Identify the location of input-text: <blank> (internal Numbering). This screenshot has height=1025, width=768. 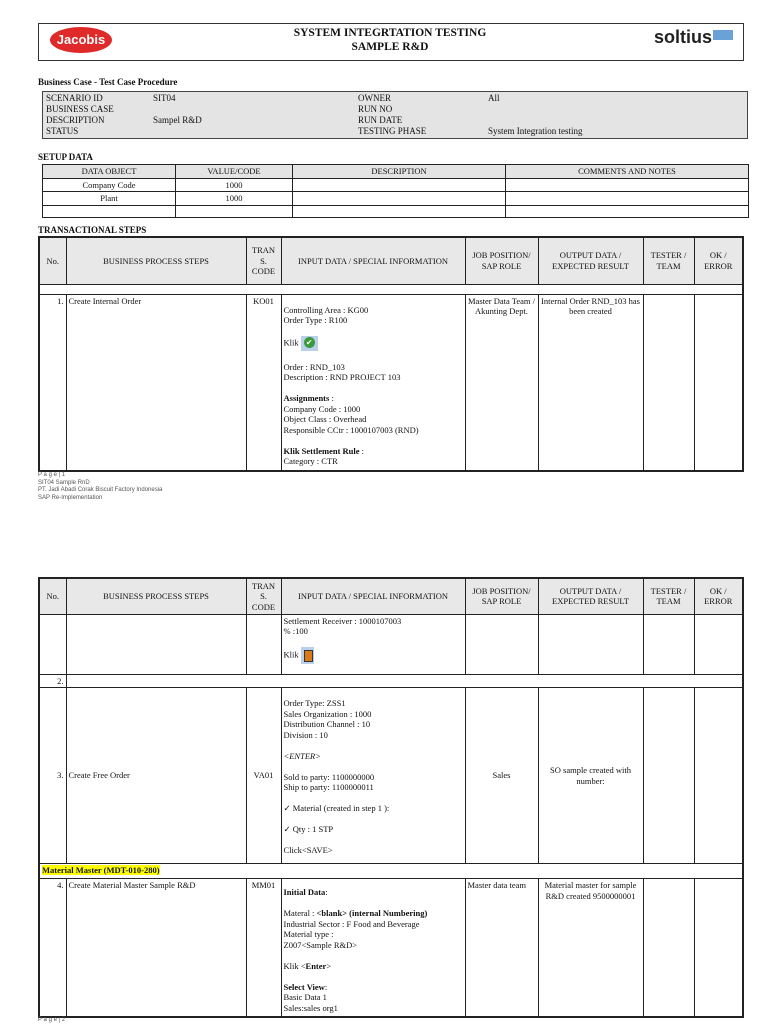
(372, 913).